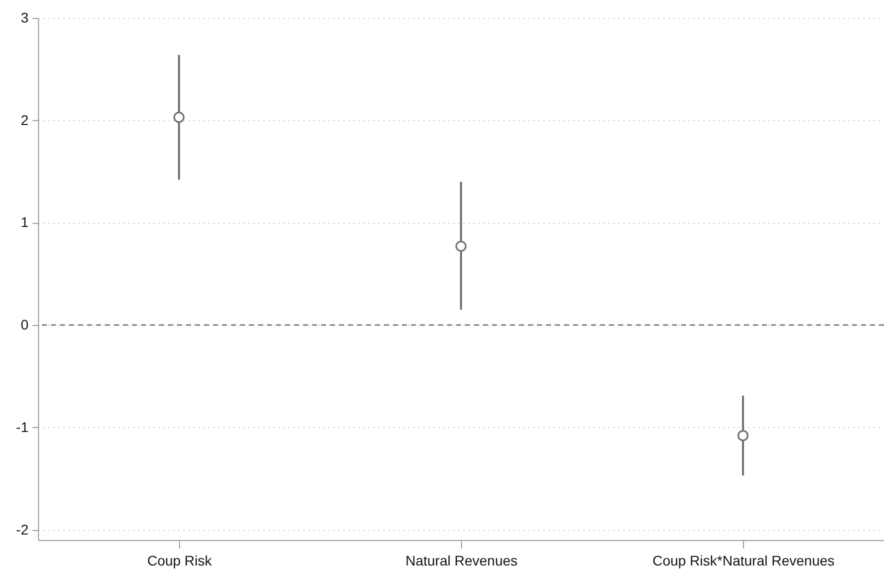  I want to click on y-tick-label: -1, so click(22, 426).